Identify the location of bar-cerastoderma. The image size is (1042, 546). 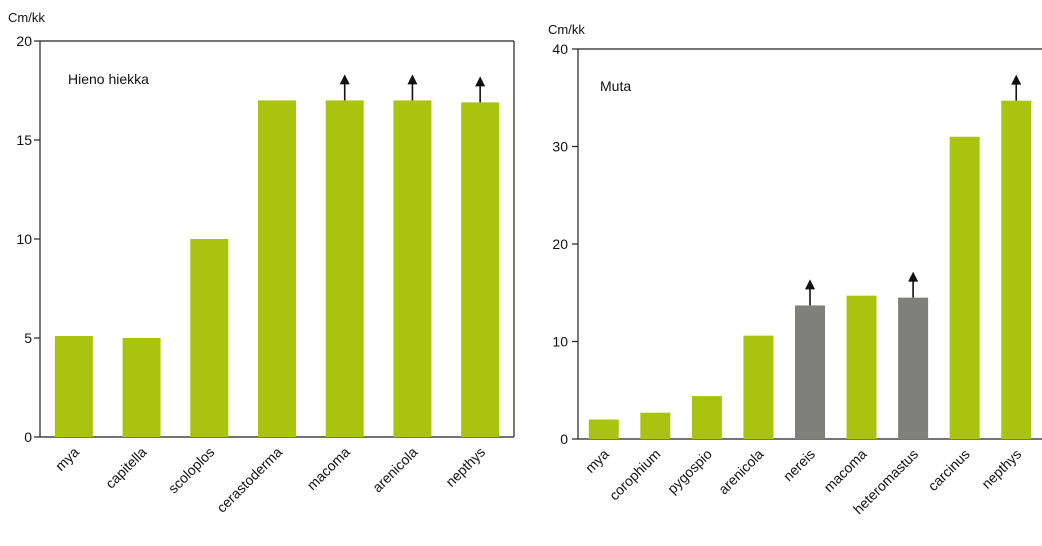
(277, 269).